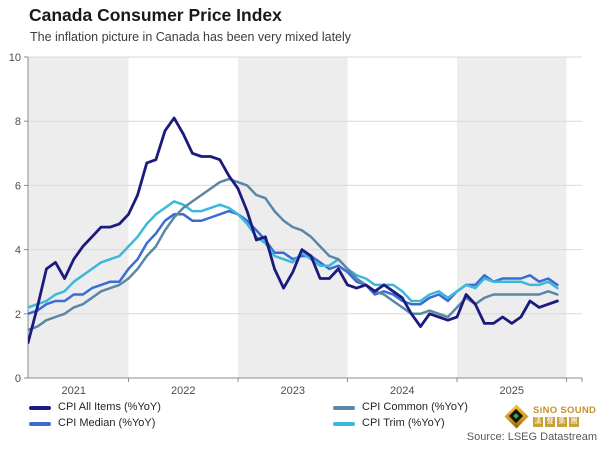 This screenshot has width=600, height=449. I want to click on legend-label-all-items: CPI All Items (%YoY), so click(109, 407).